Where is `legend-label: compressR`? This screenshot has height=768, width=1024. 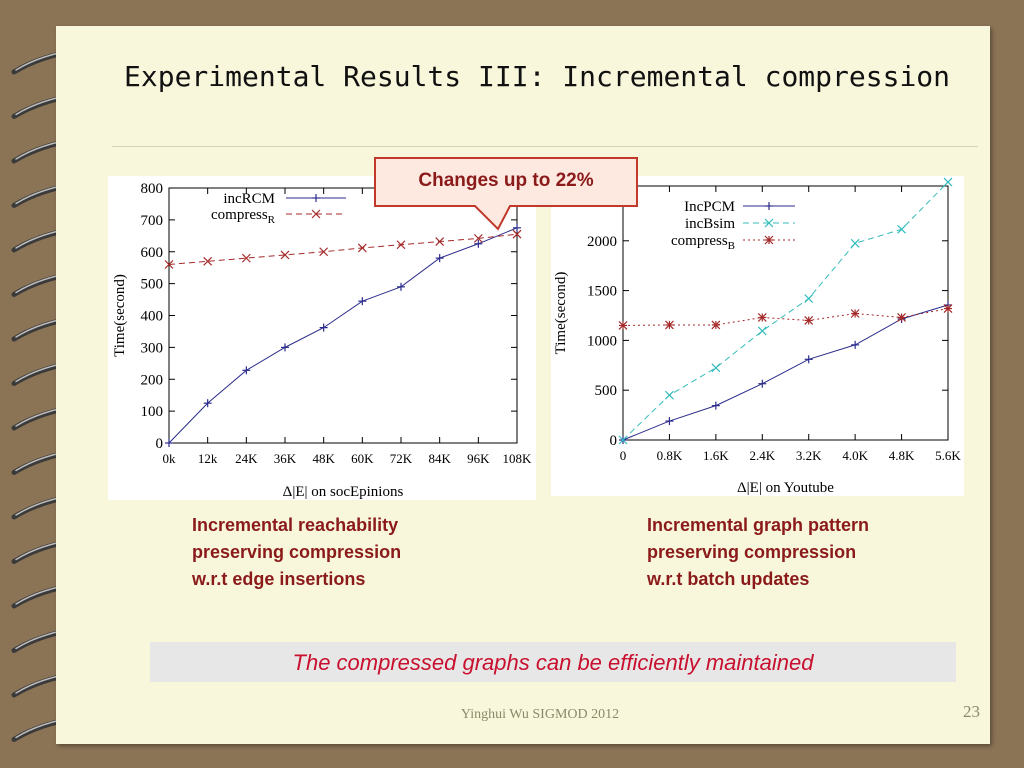
legend-label: compressR is located at coordinates (243, 216).